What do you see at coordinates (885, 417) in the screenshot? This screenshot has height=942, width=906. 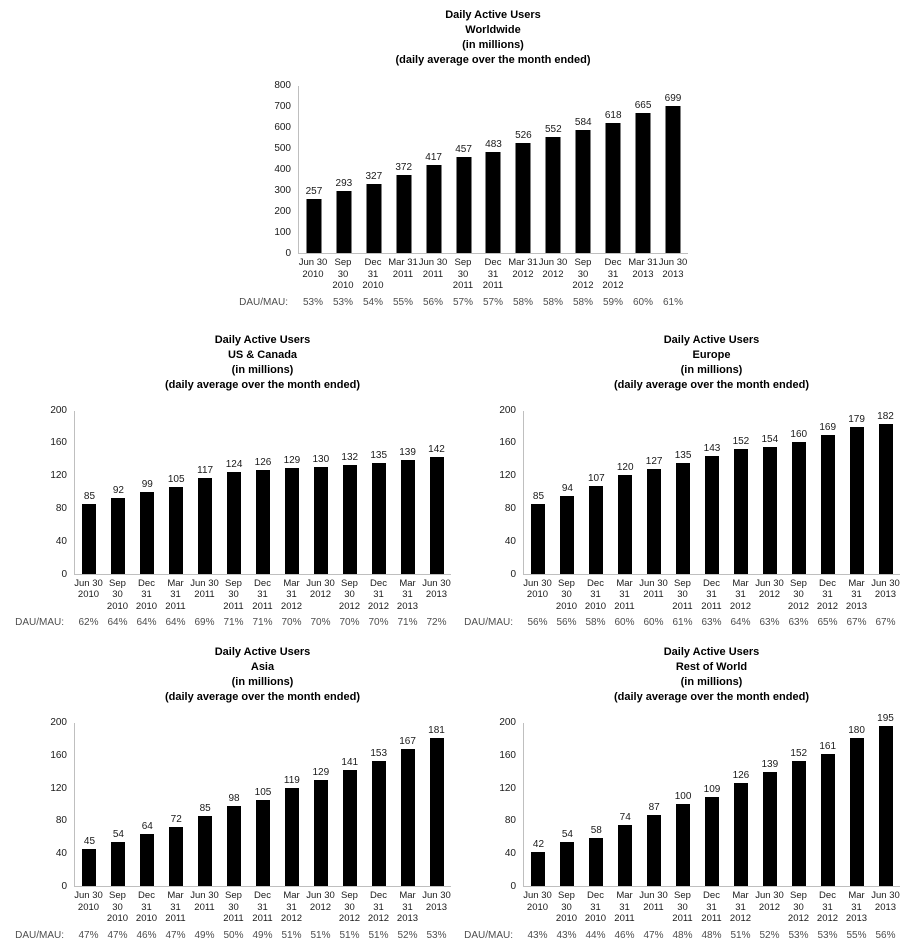 I see `bar-value-label: 182` at bounding box center [885, 417].